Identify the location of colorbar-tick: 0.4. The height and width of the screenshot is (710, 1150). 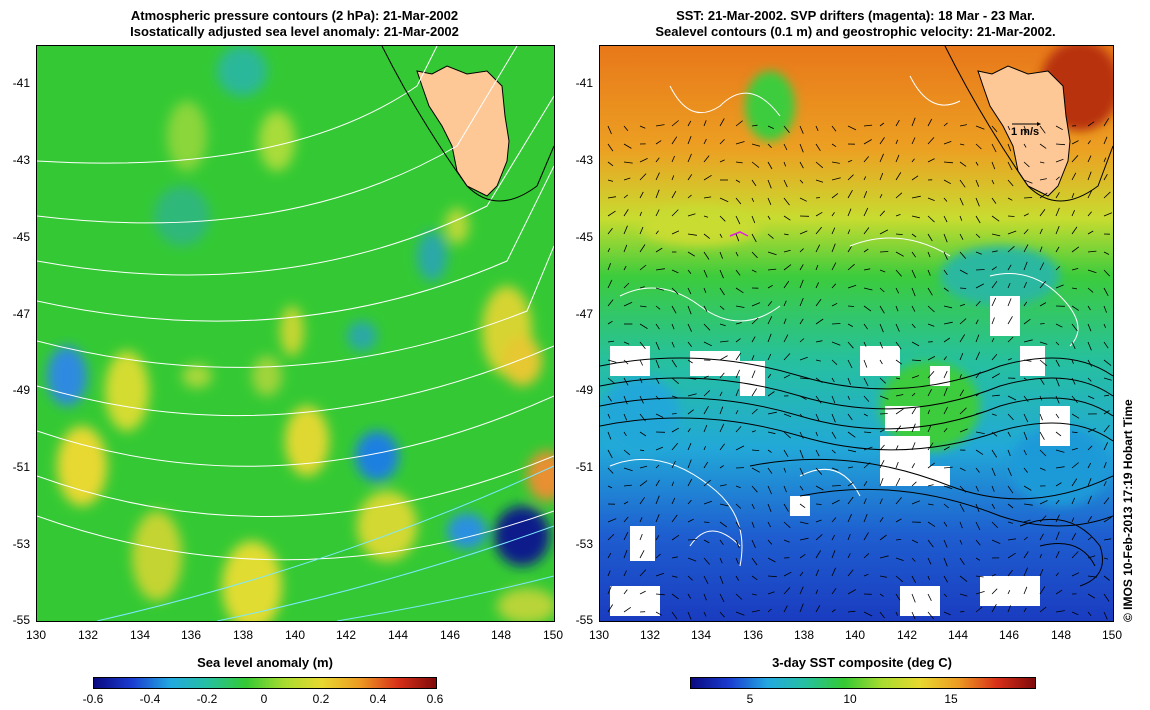
(378, 699).